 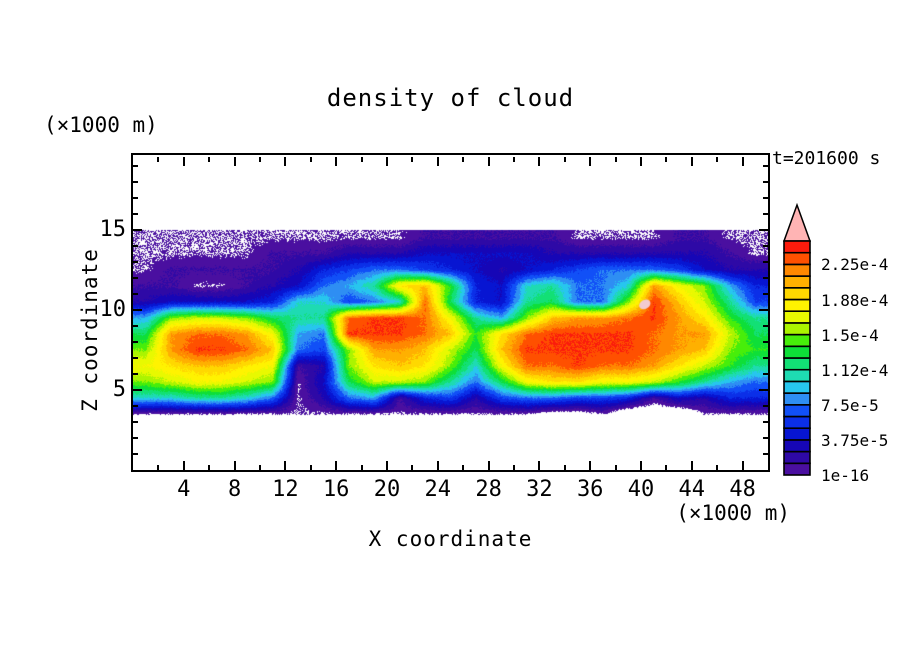 What do you see at coordinates (850, 335) in the screenshot?
I see `colorbar-label: 1.5e-4` at bounding box center [850, 335].